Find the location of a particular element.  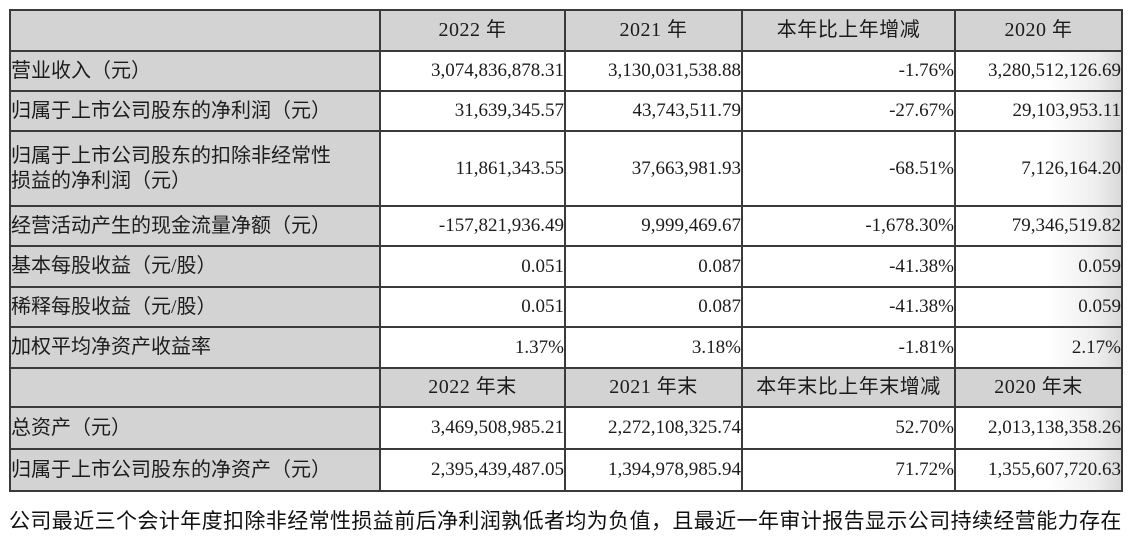

value-cell: 52.70% is located at coordinates (848, 428).